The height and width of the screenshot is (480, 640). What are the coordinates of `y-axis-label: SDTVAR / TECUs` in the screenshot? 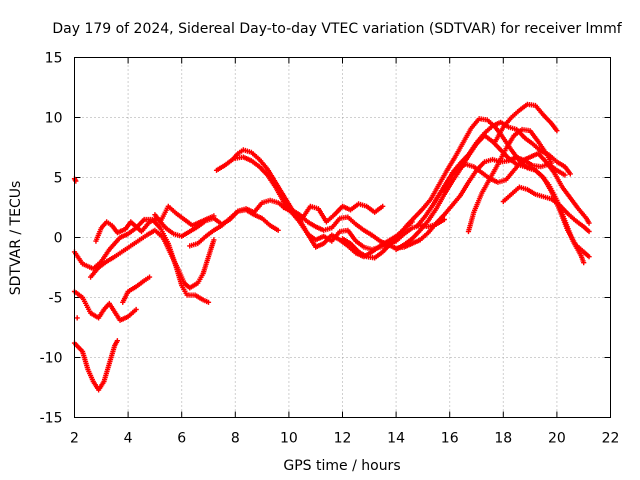 It's located at (16, 238).